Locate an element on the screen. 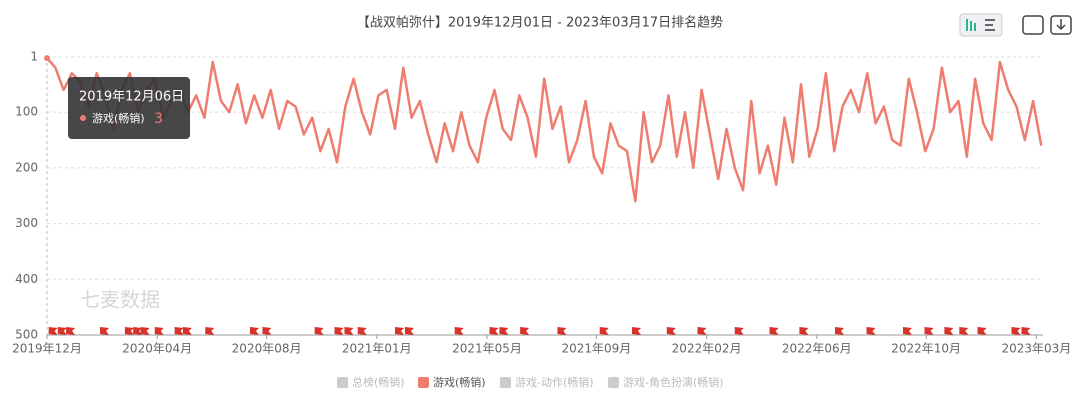  tooltip-box is located at coordinates (129, 108).